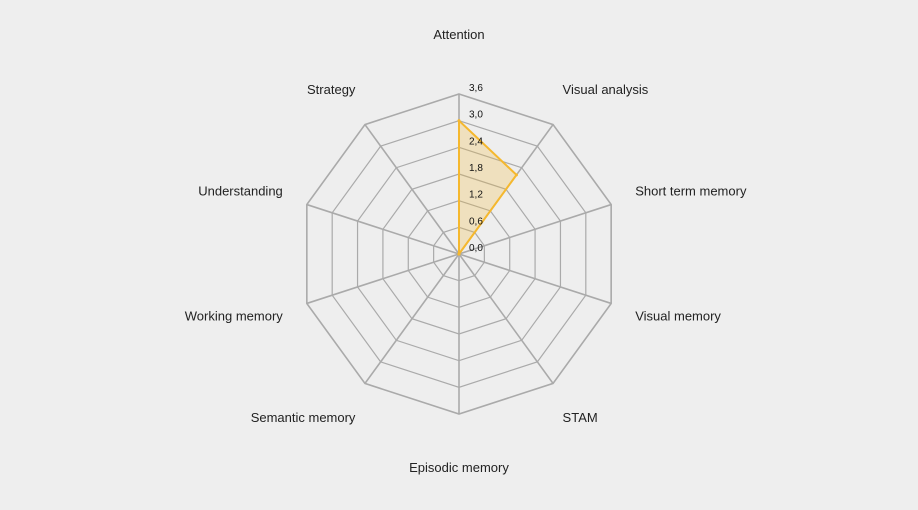  Describe the element at coordinates (458, 34) in the screenshot. I see `axis-label: Attention` at that location.